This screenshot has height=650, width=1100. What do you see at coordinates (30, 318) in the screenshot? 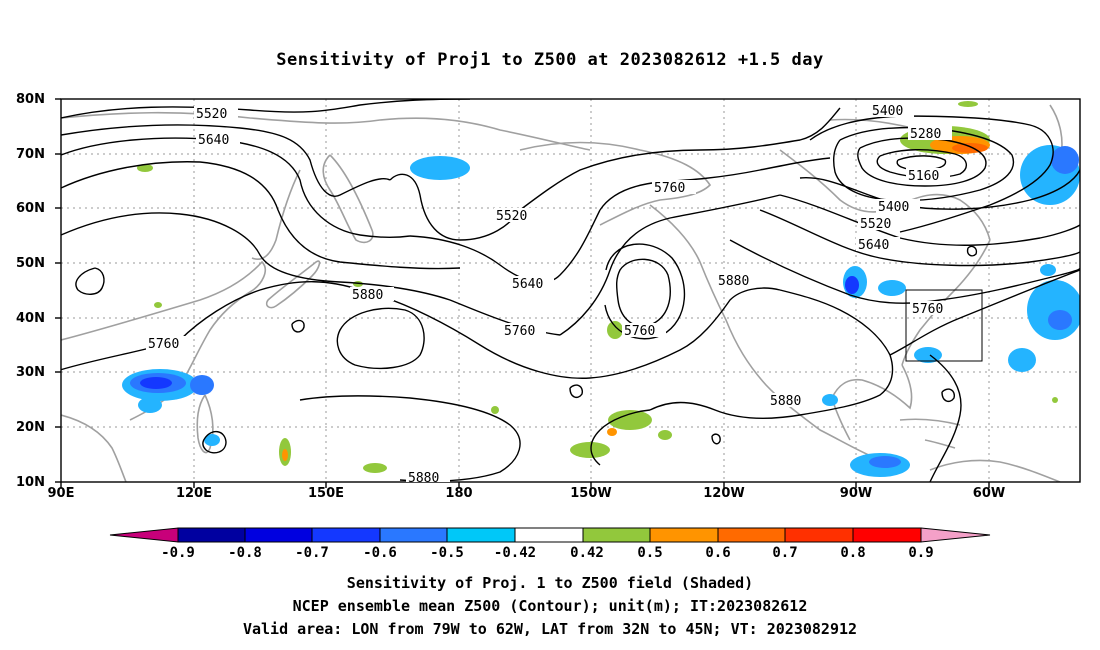
I see `lat-label: 40N` at bounding box center [30, 318].